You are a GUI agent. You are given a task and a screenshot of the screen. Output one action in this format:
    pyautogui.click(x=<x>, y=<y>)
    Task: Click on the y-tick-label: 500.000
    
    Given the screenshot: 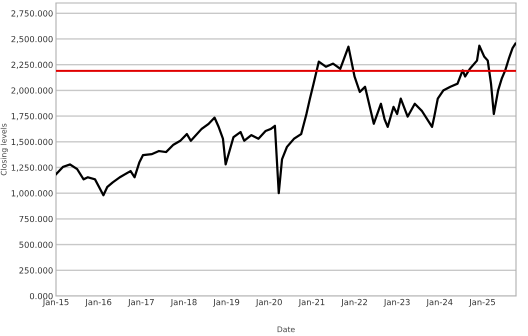 What is the action you would take?
    pyautogui.click(x=36, y=245)
    